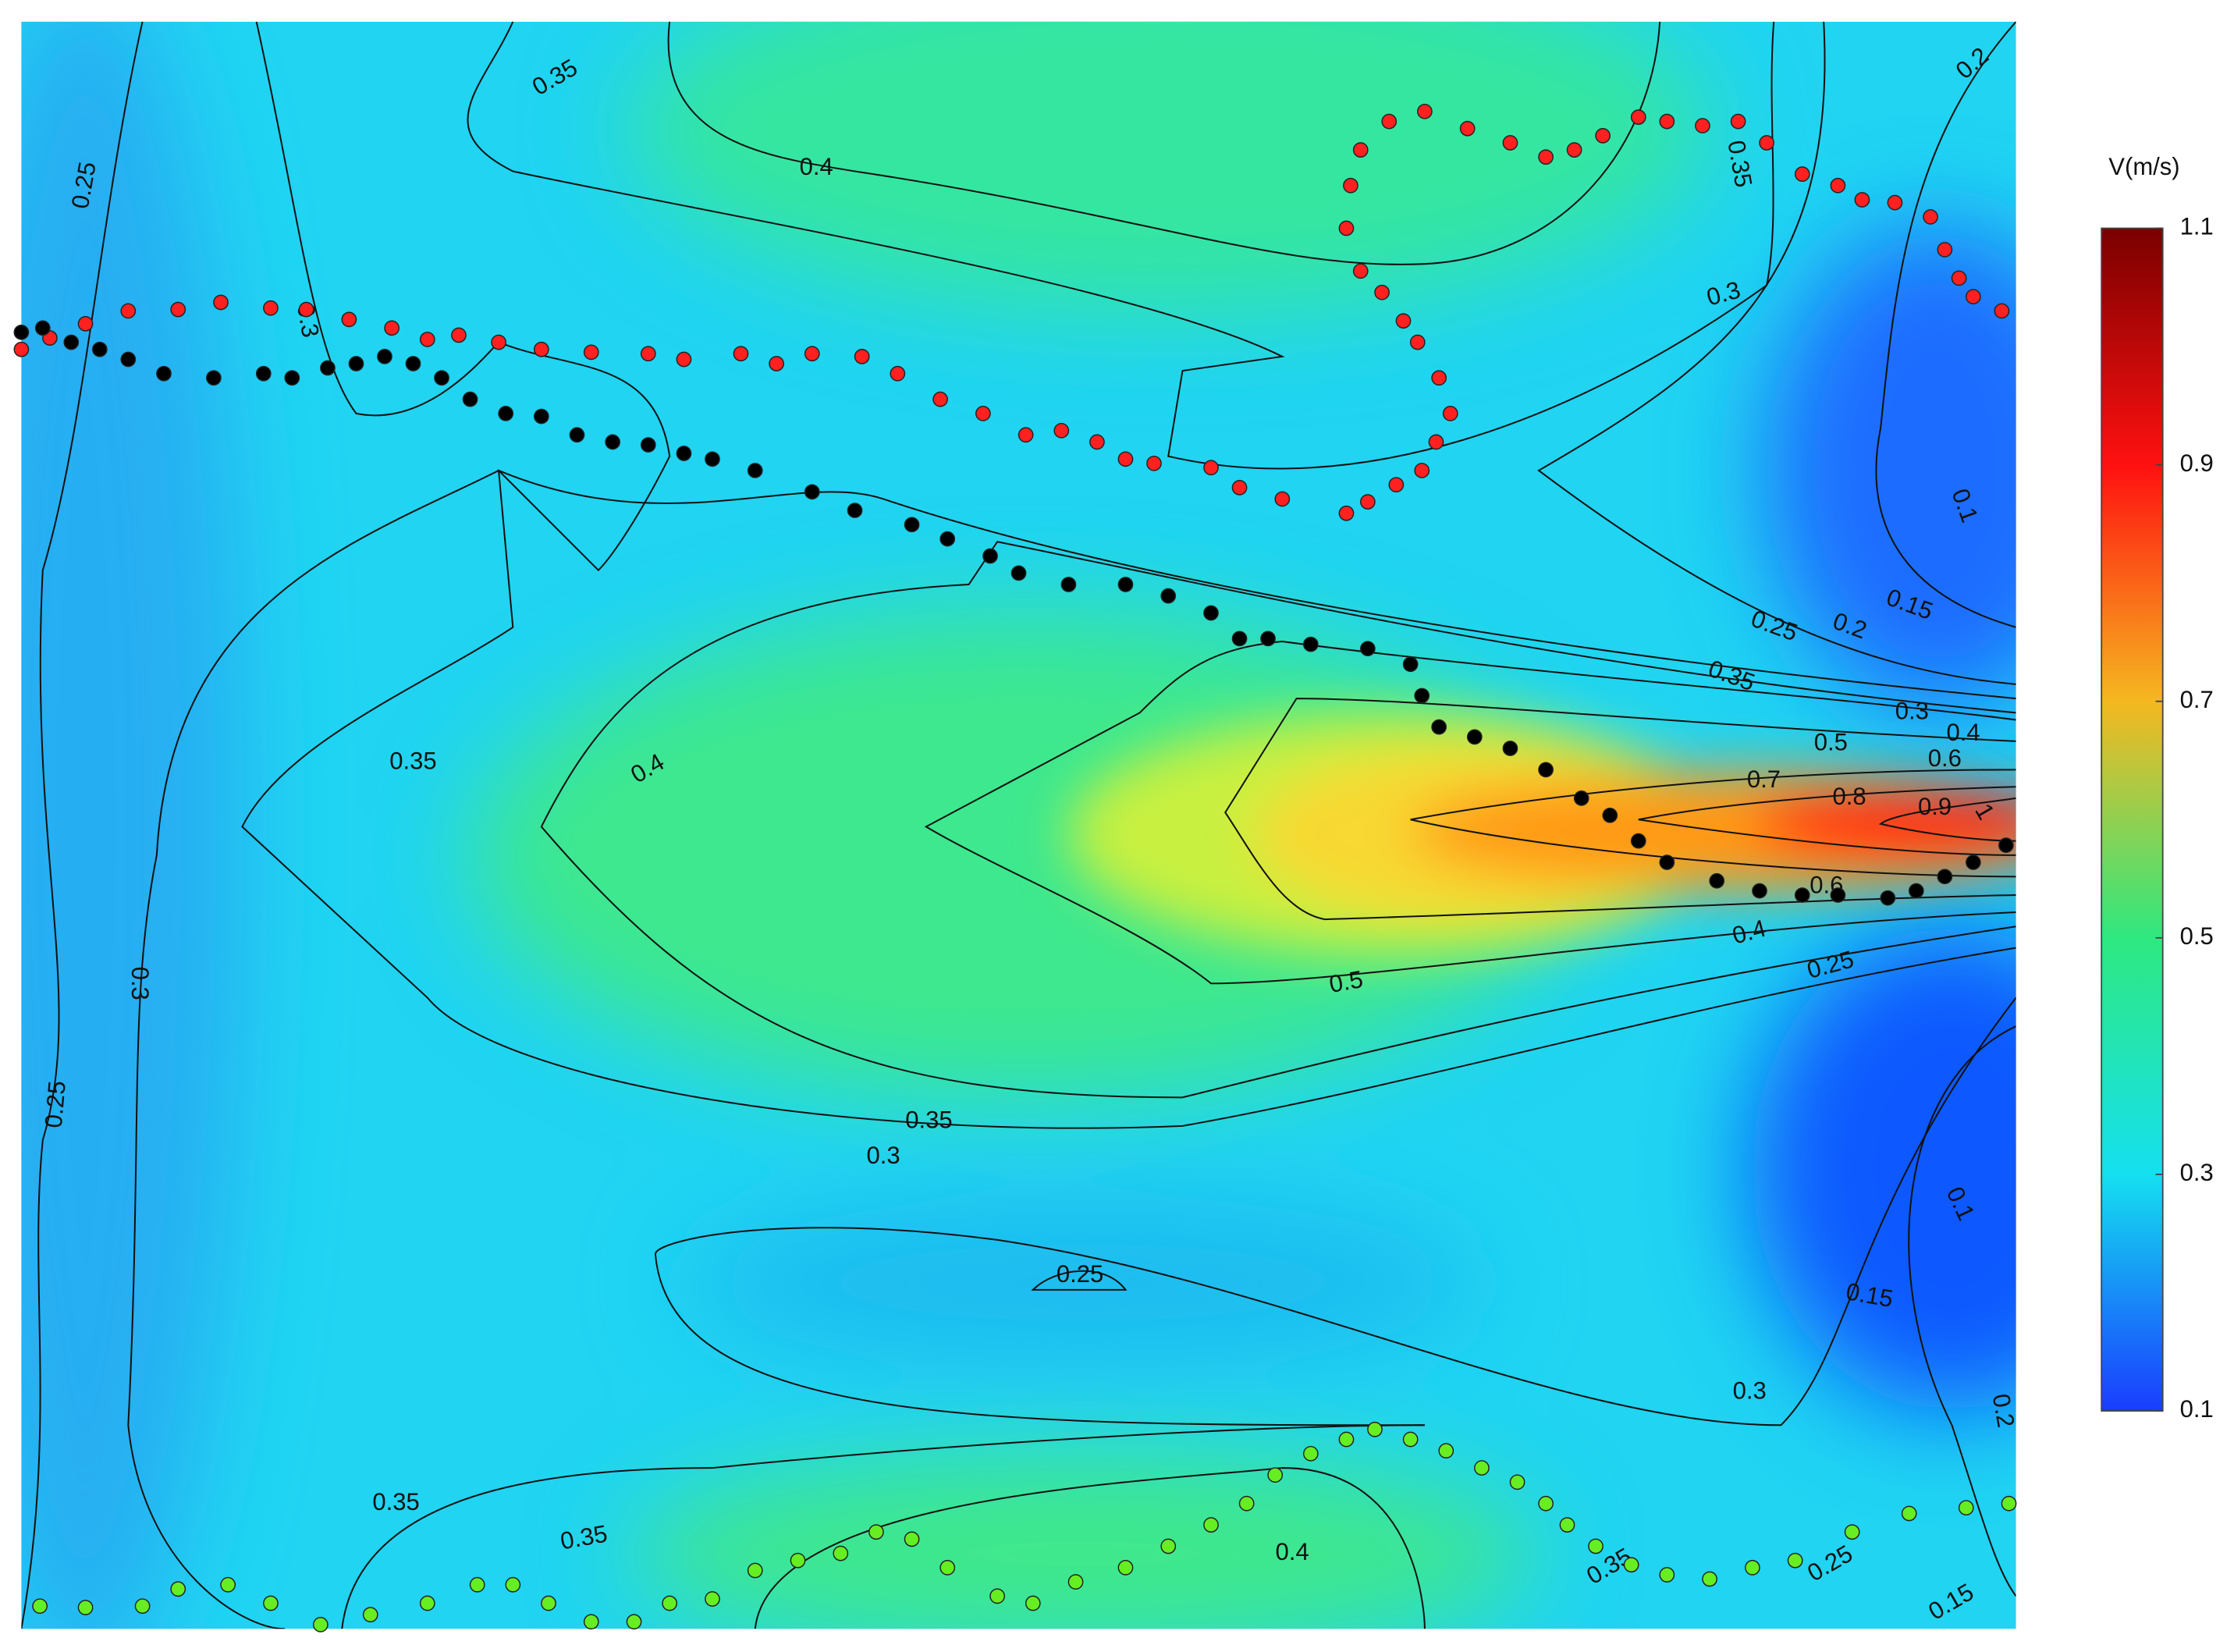 This screenshot has width=2234, height=1652. I want to click on colorbar-tick-label: 1.1, so click(2197, 227).